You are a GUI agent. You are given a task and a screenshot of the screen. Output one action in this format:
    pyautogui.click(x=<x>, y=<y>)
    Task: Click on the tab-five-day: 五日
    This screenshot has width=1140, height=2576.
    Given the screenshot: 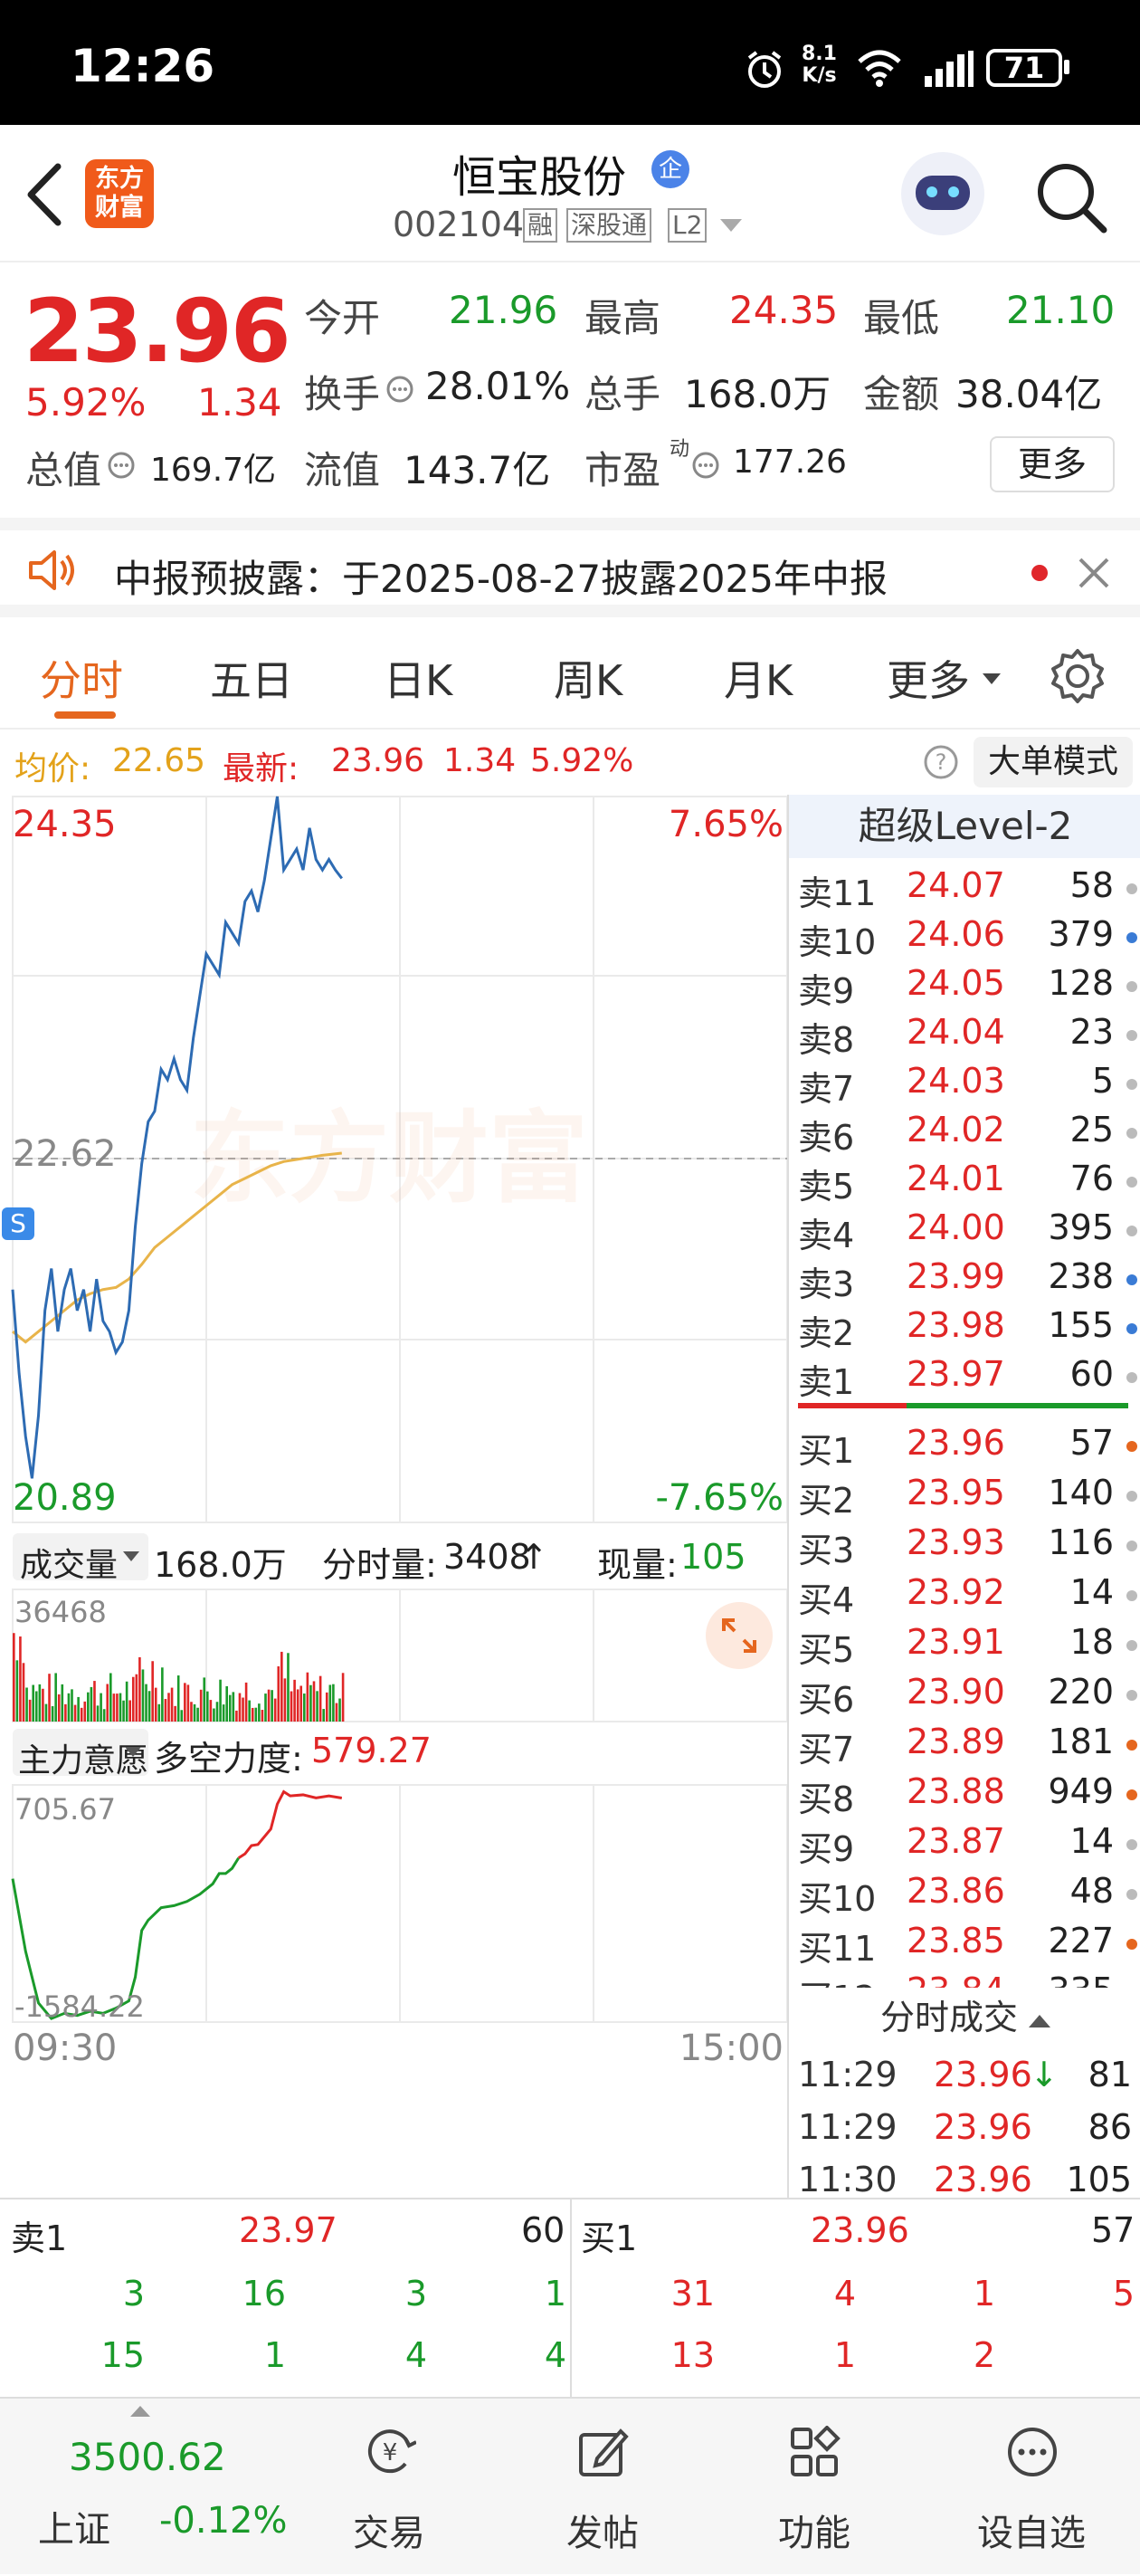 What is the action you would take?
    pyautogui.click(x=252, y=680)
    